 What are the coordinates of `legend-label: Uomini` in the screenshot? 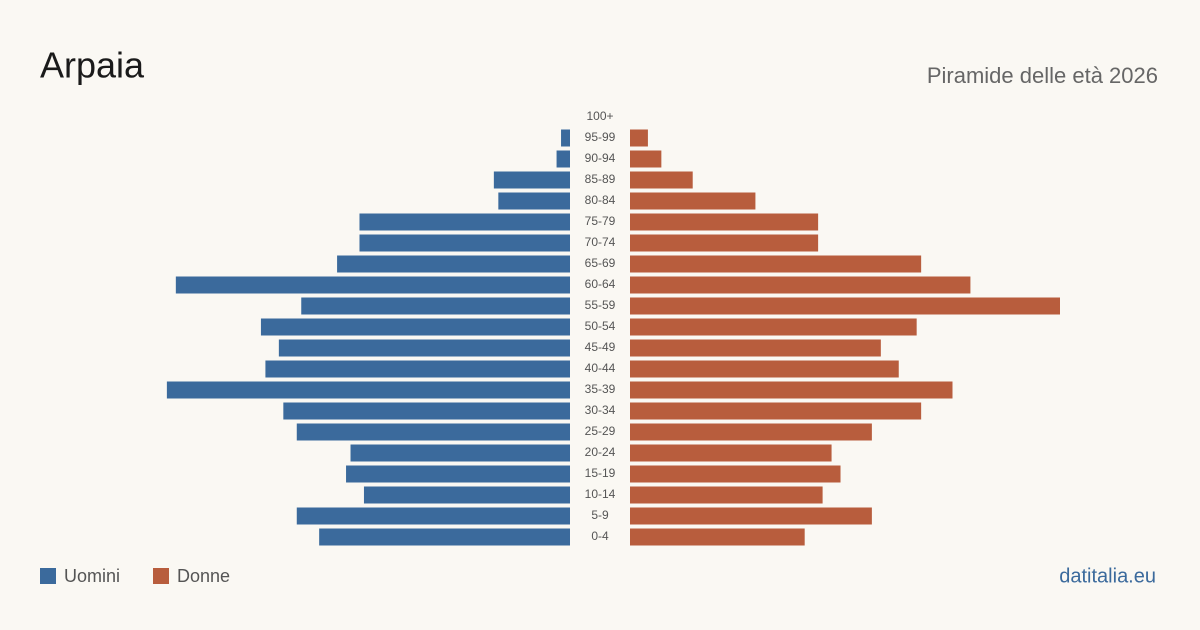 It's located at (92, 576).